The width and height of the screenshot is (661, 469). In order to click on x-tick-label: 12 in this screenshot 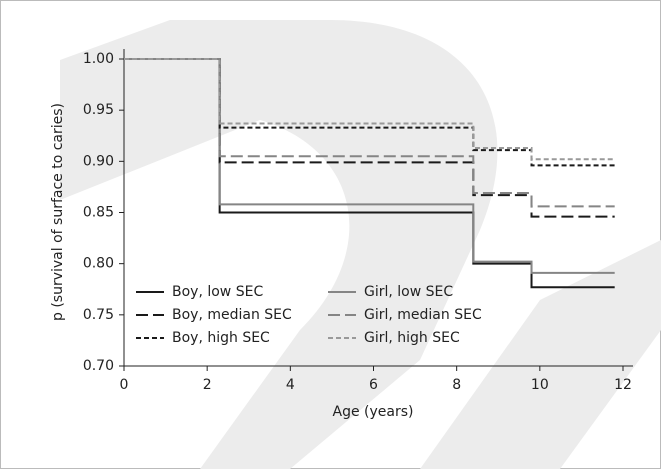, I will do `click(623, 385)`.